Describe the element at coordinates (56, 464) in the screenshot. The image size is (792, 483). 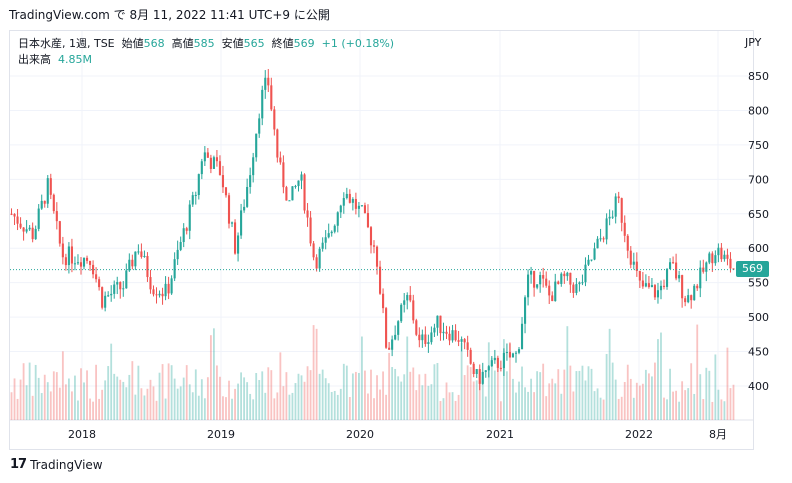
I see `tradingview-logo: 17 TradingView` at that location.